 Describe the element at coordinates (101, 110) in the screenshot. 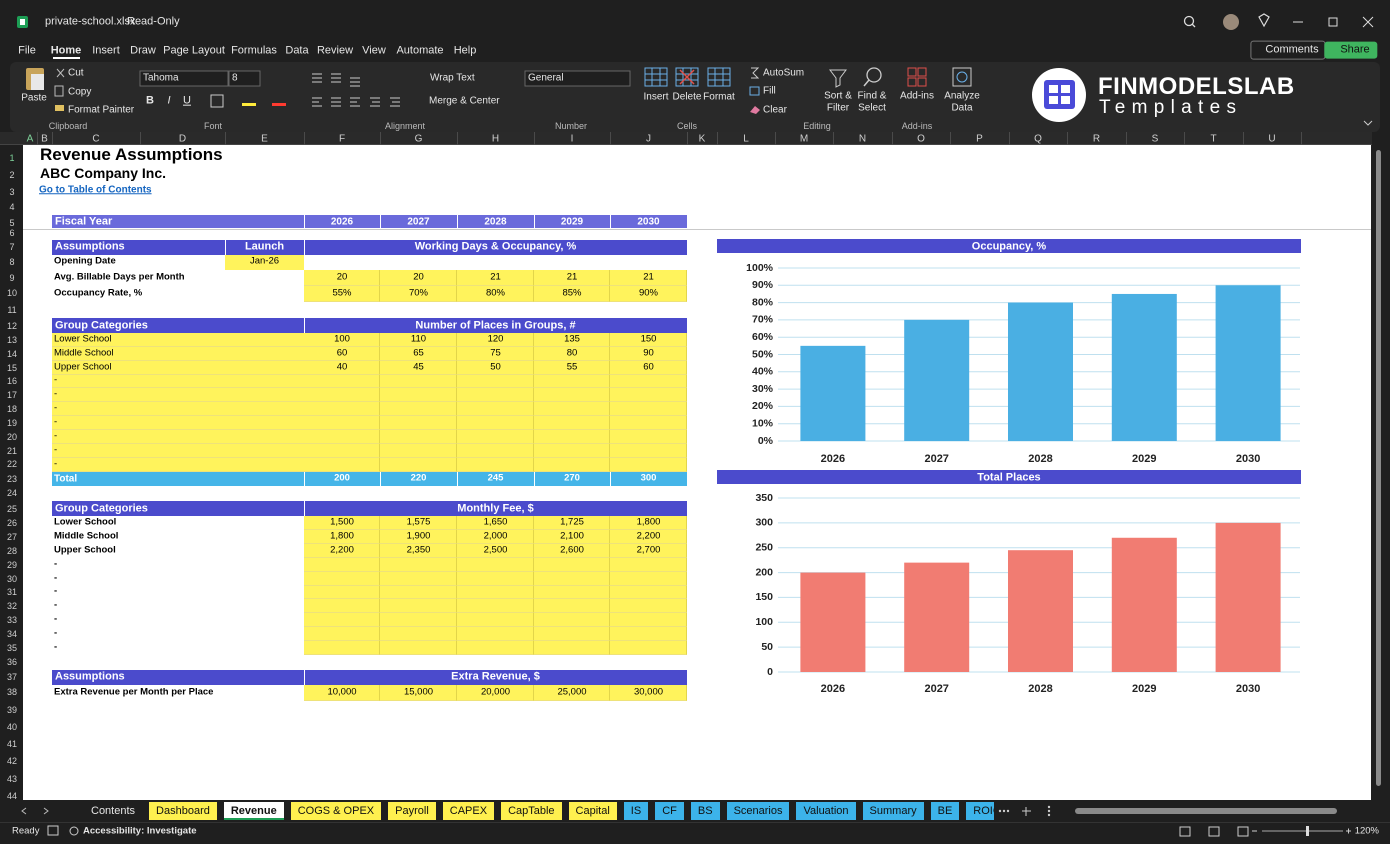

I see `format-painter-button: Format Painter` at that location.